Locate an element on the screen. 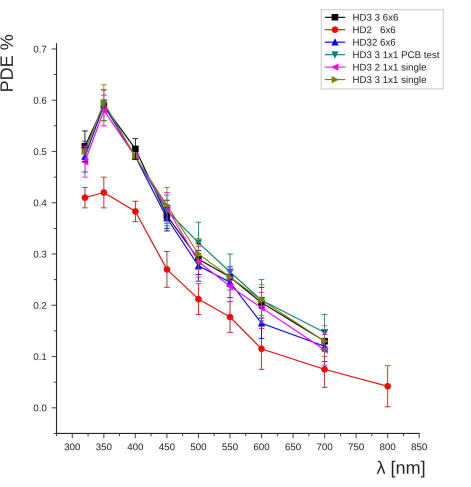 The height and width of the screenshot is (487, 471). y-tick-label: 0.4 is located at coordinates (40, 202).